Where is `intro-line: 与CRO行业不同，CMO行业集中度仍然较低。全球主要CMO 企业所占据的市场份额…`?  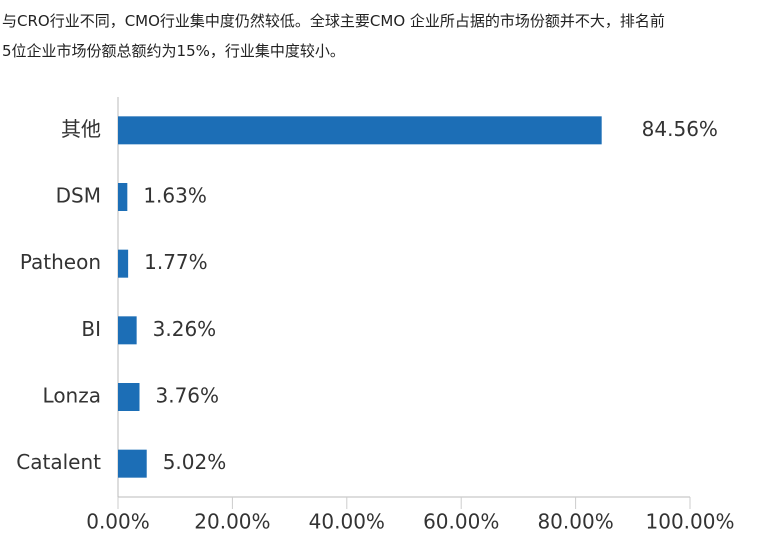 intro-line: 与CRO行业不同，CMO行业集中度仍然较低。全球主要CMO 企业所占据的市场份额… is located at coordinates (333, 21).